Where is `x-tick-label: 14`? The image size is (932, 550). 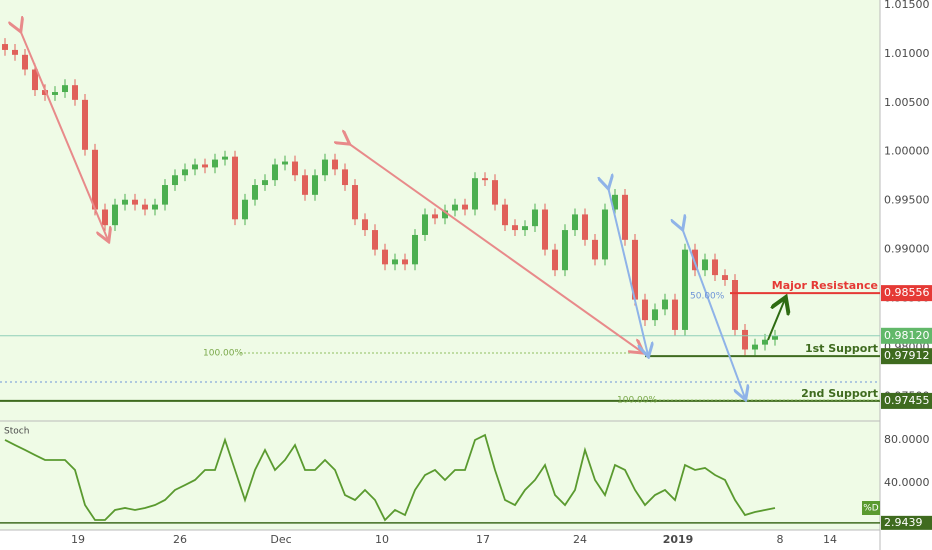
x-tick-label: 14 is located at coordinates (830, 539).